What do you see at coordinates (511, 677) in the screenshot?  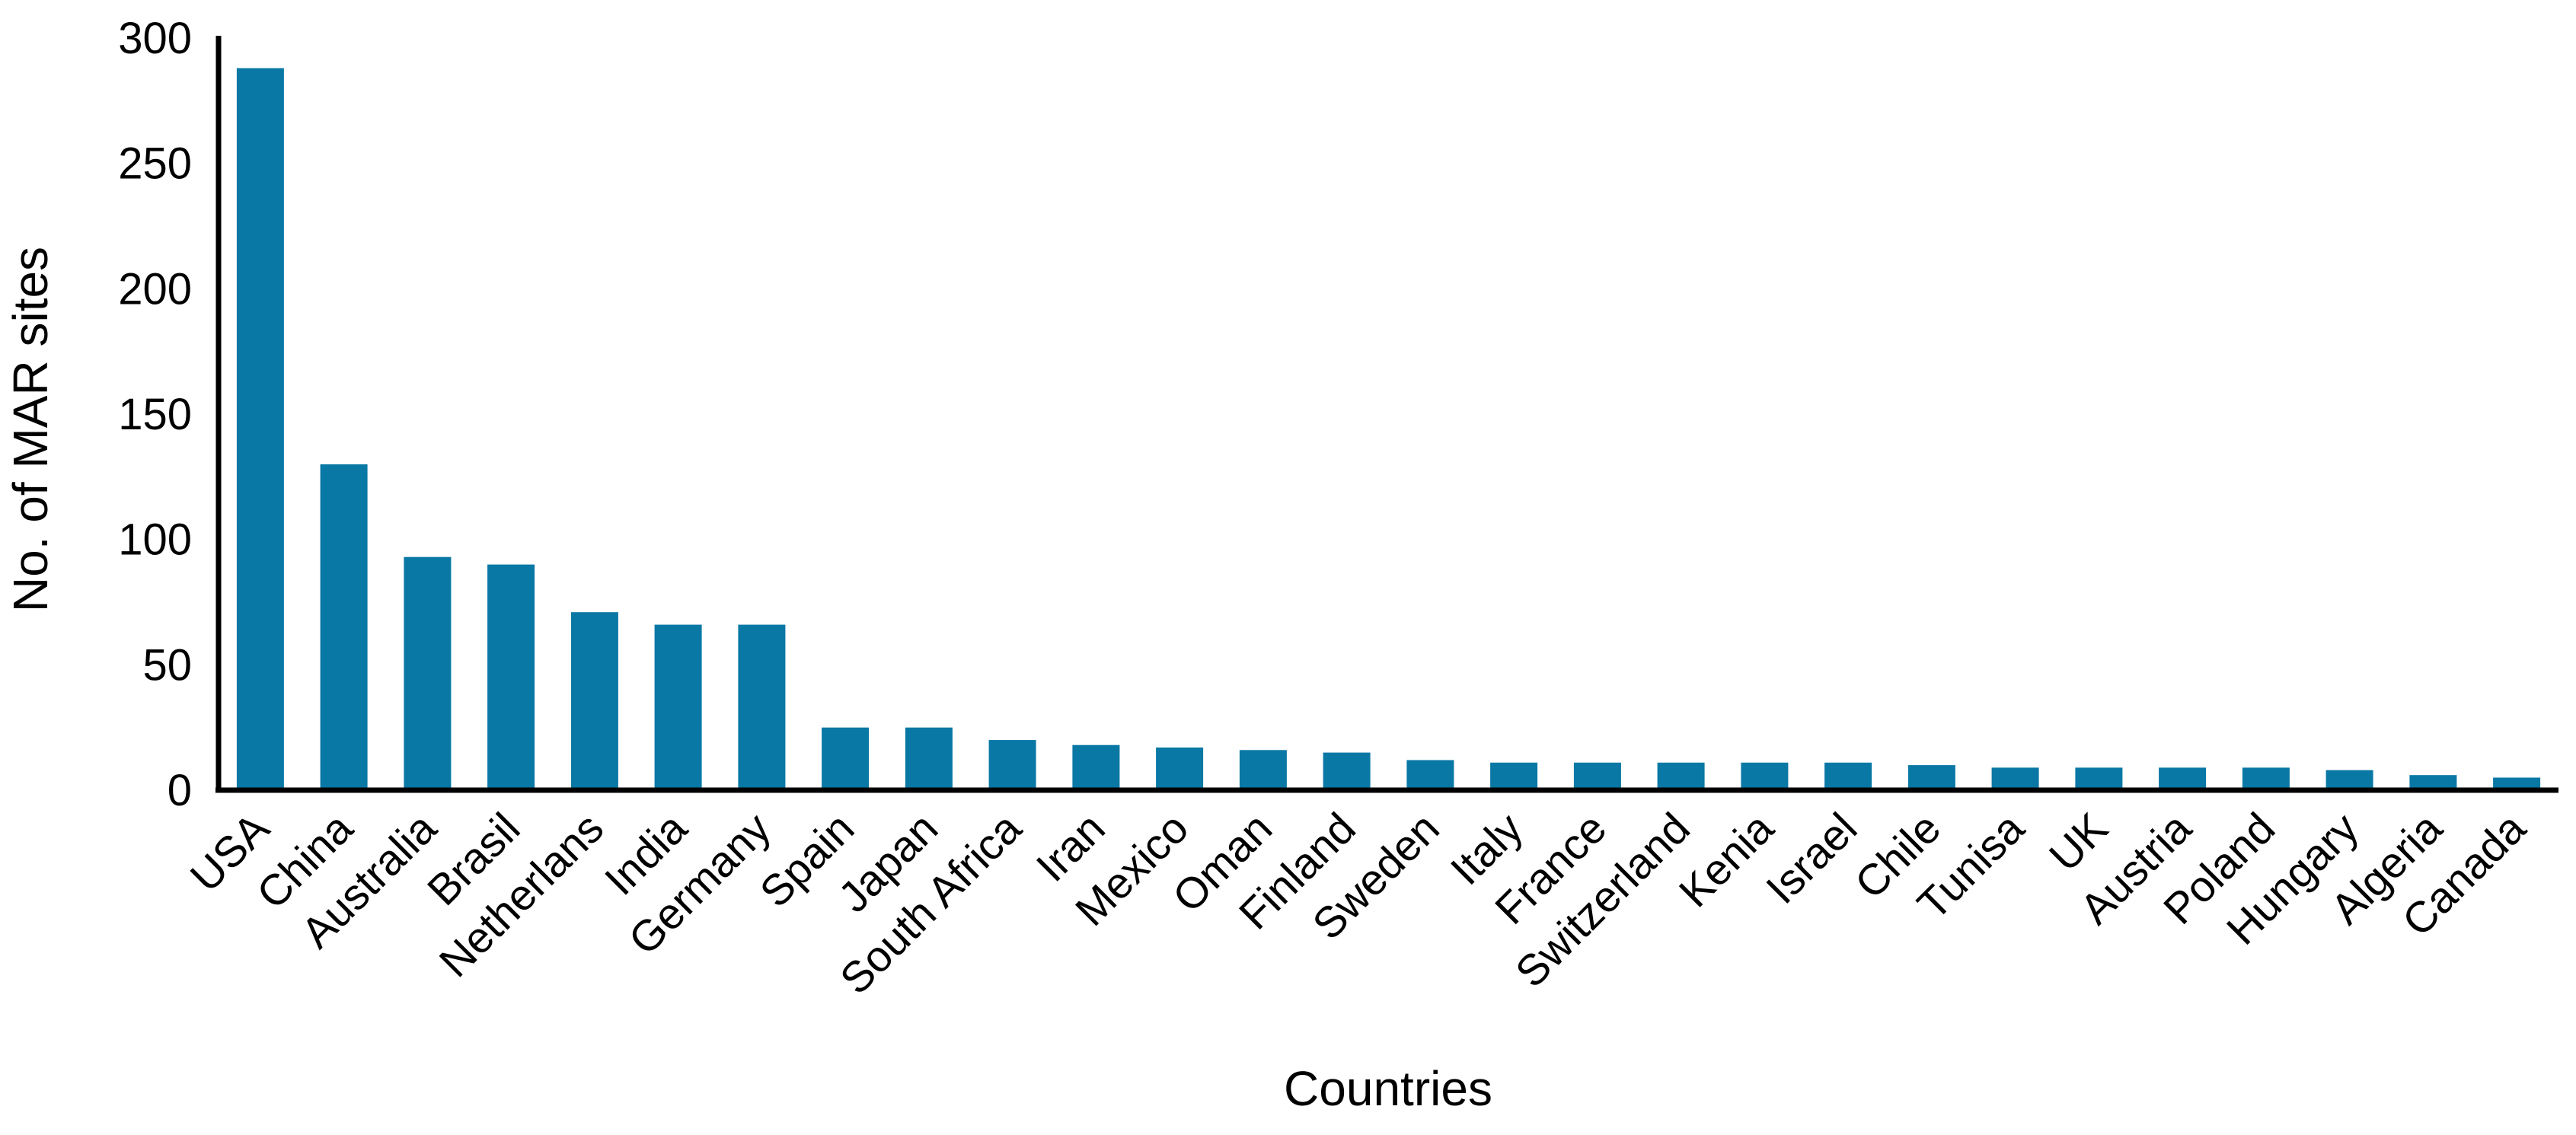 I see `bar-brasil` at bounding box center [511, 677].